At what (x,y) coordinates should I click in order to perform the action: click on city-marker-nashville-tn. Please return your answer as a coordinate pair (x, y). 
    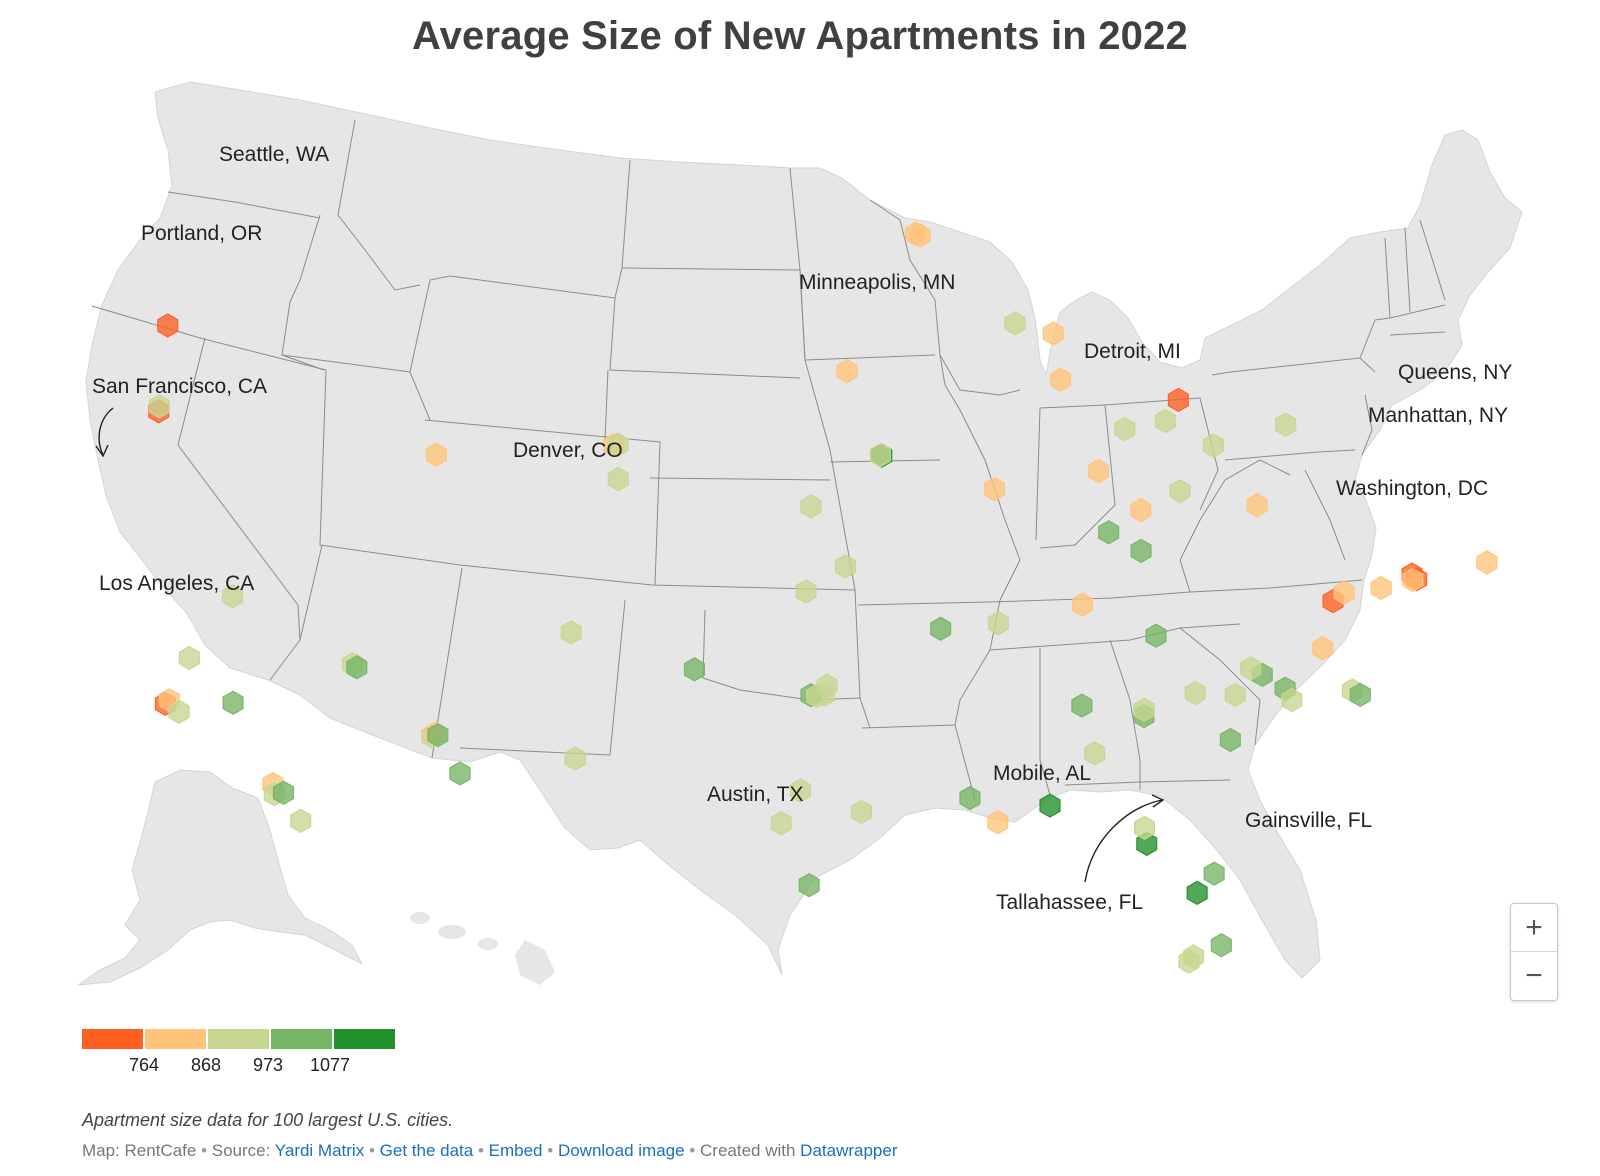
    Looking at the image, I should click on (1082, 604).